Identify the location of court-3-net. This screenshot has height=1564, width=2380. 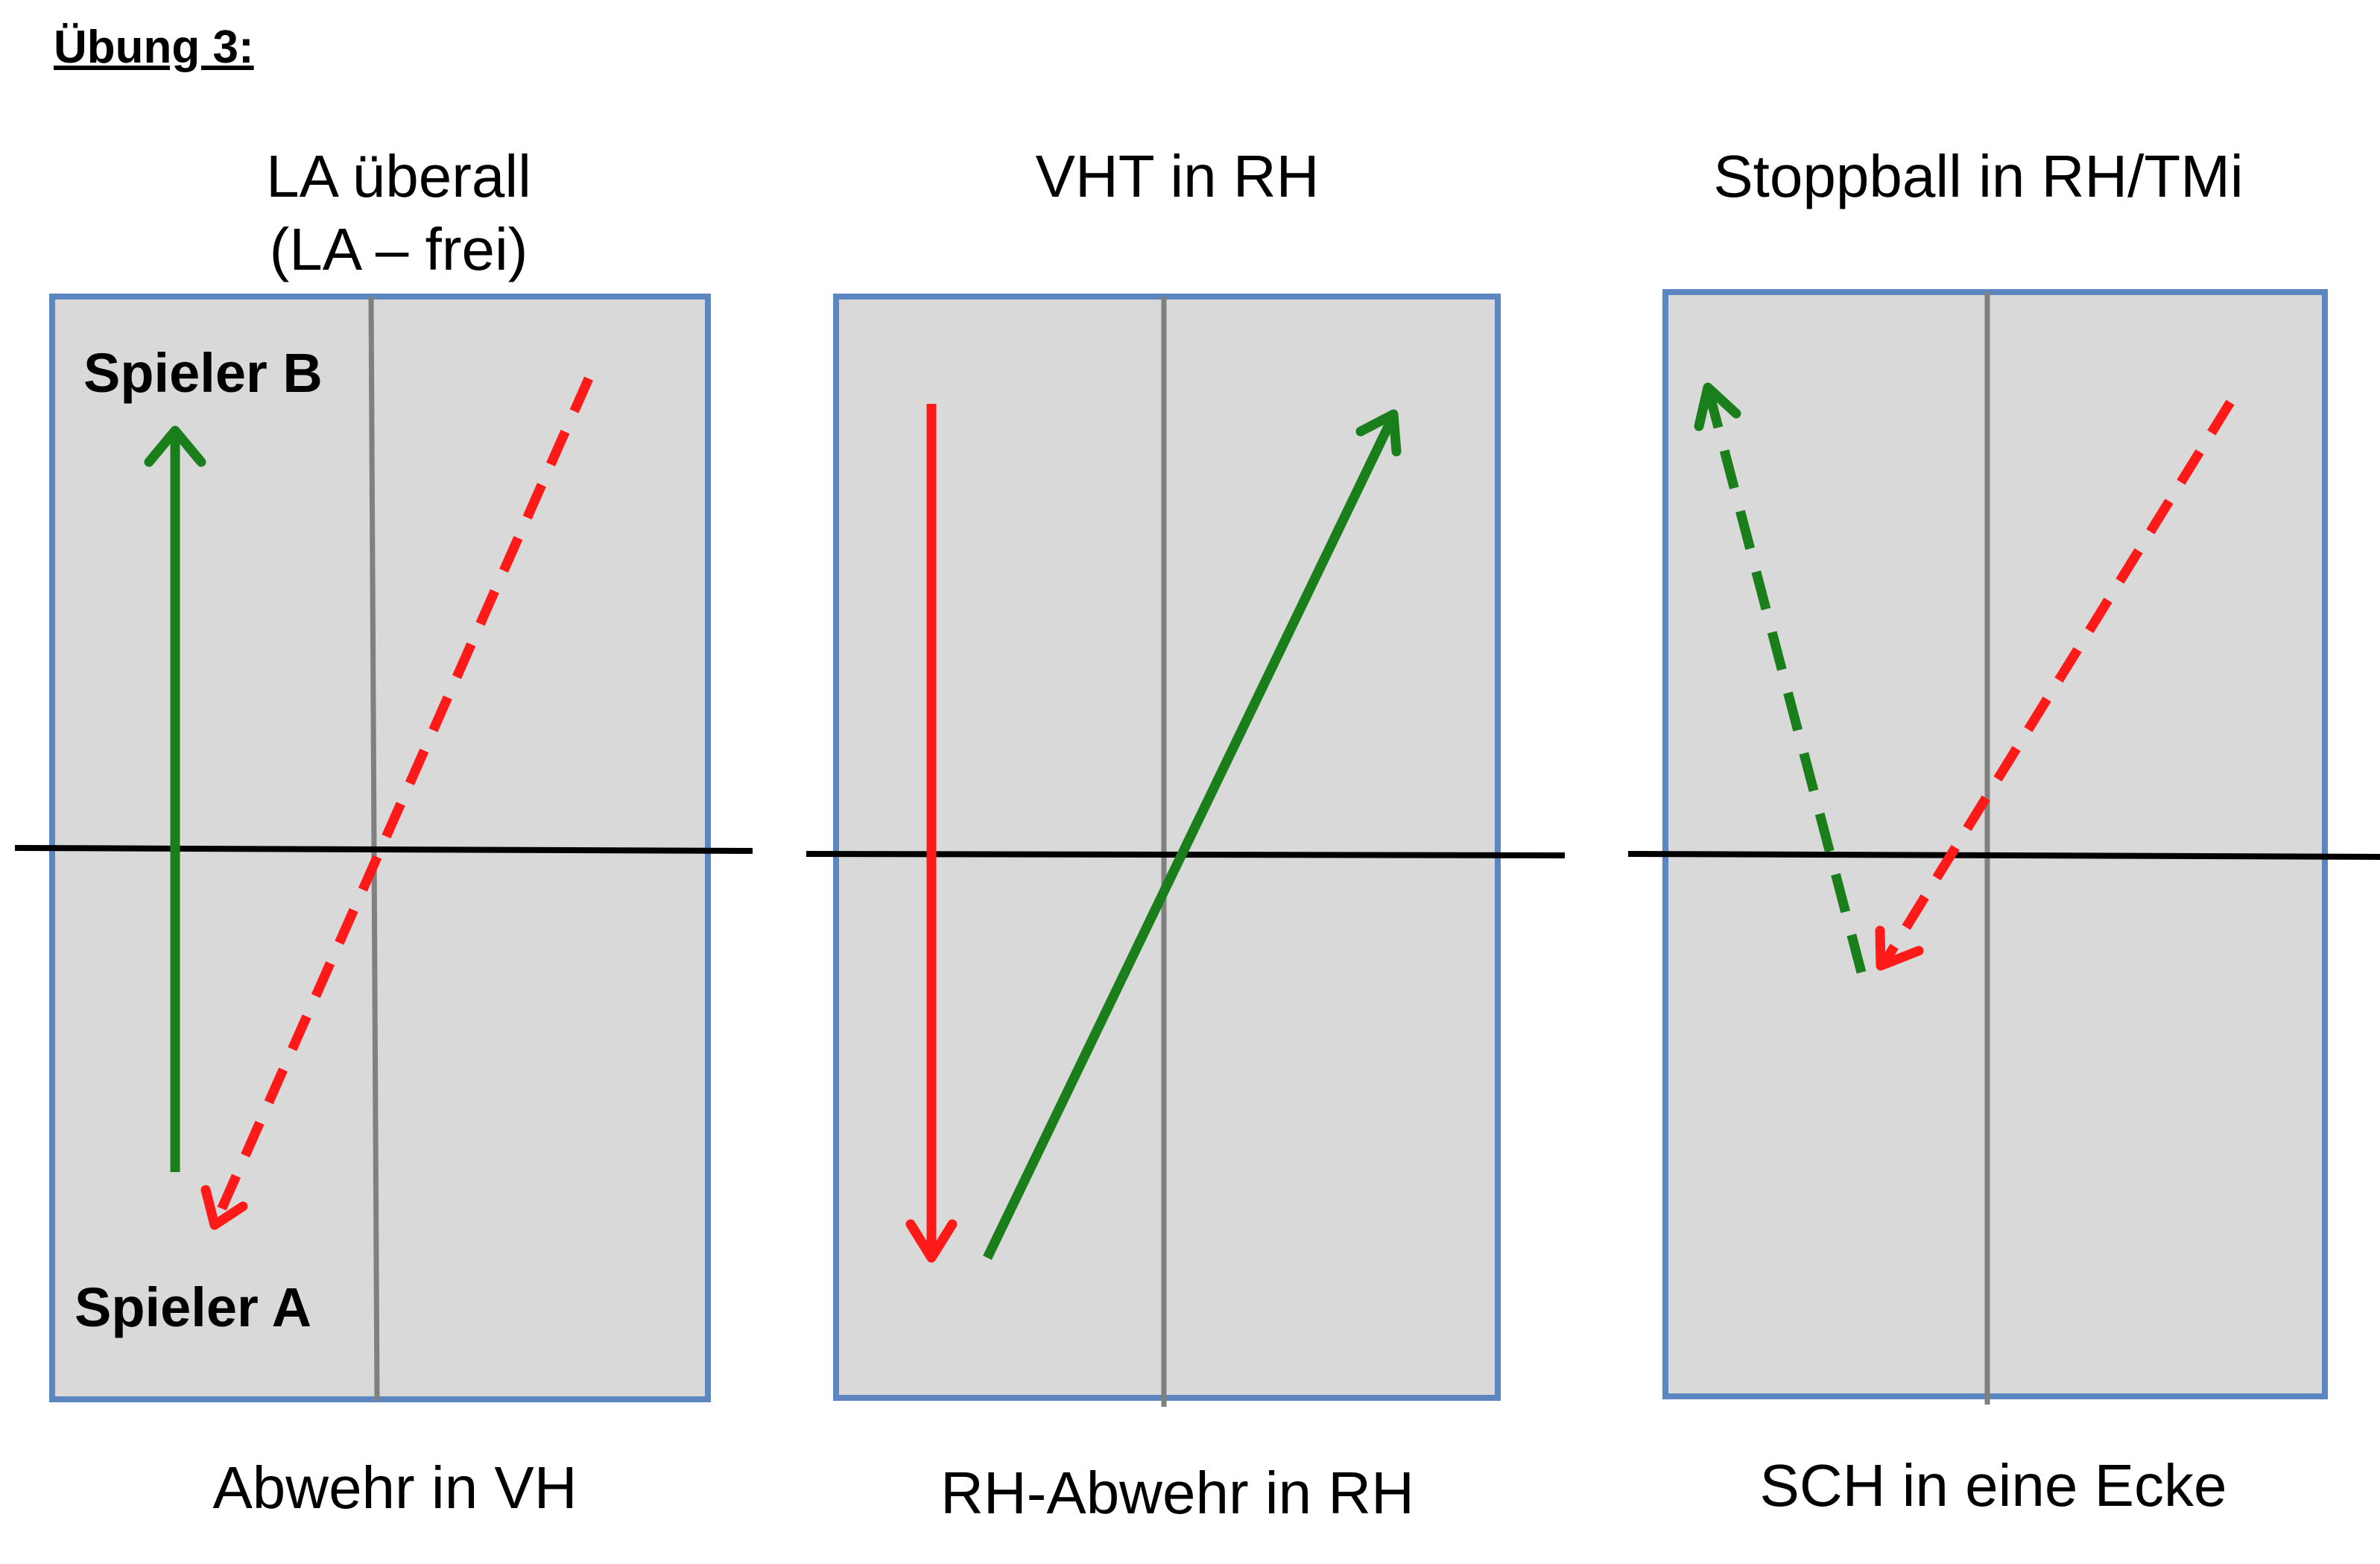
(2003, 855).